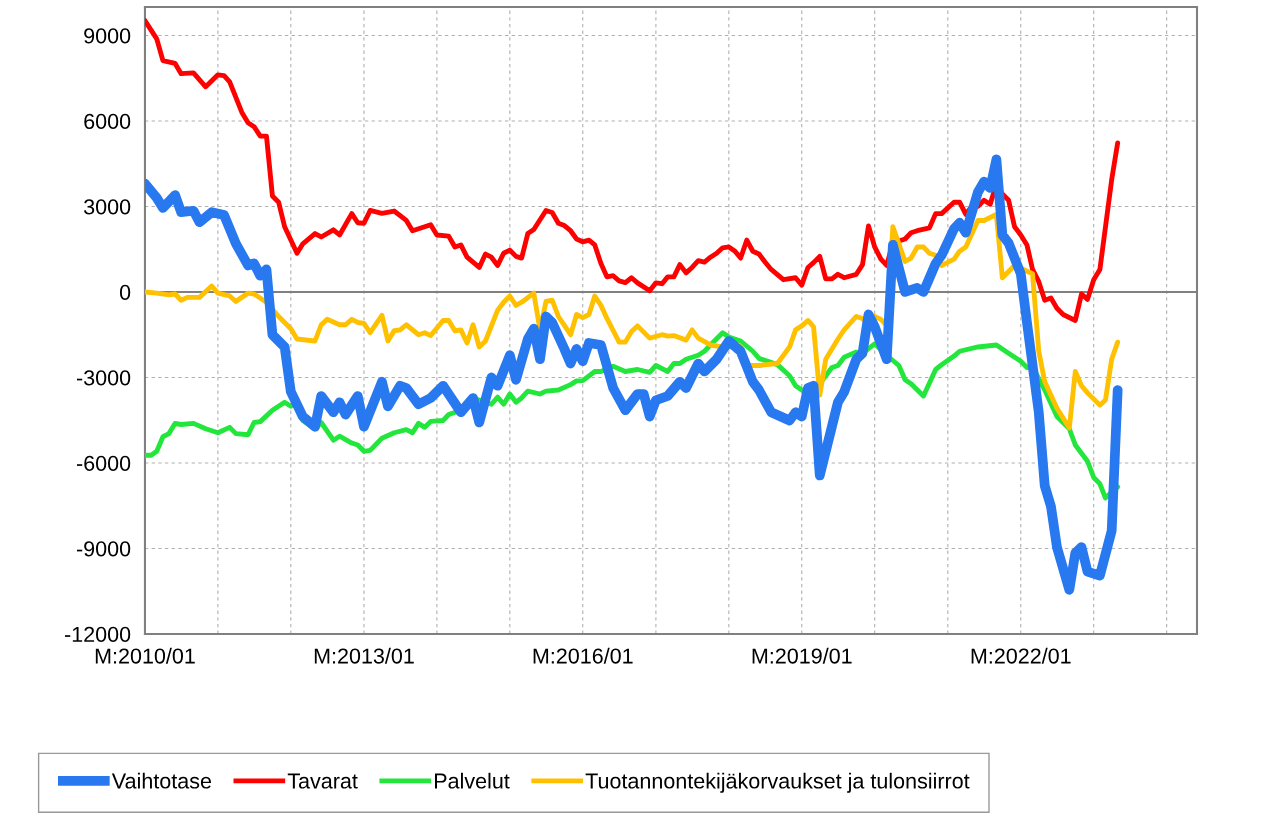  What do you see at coordinates (98, 634) in the screenshot?
I see `y-tick-label: -12000` at bounding box center [98, 634].